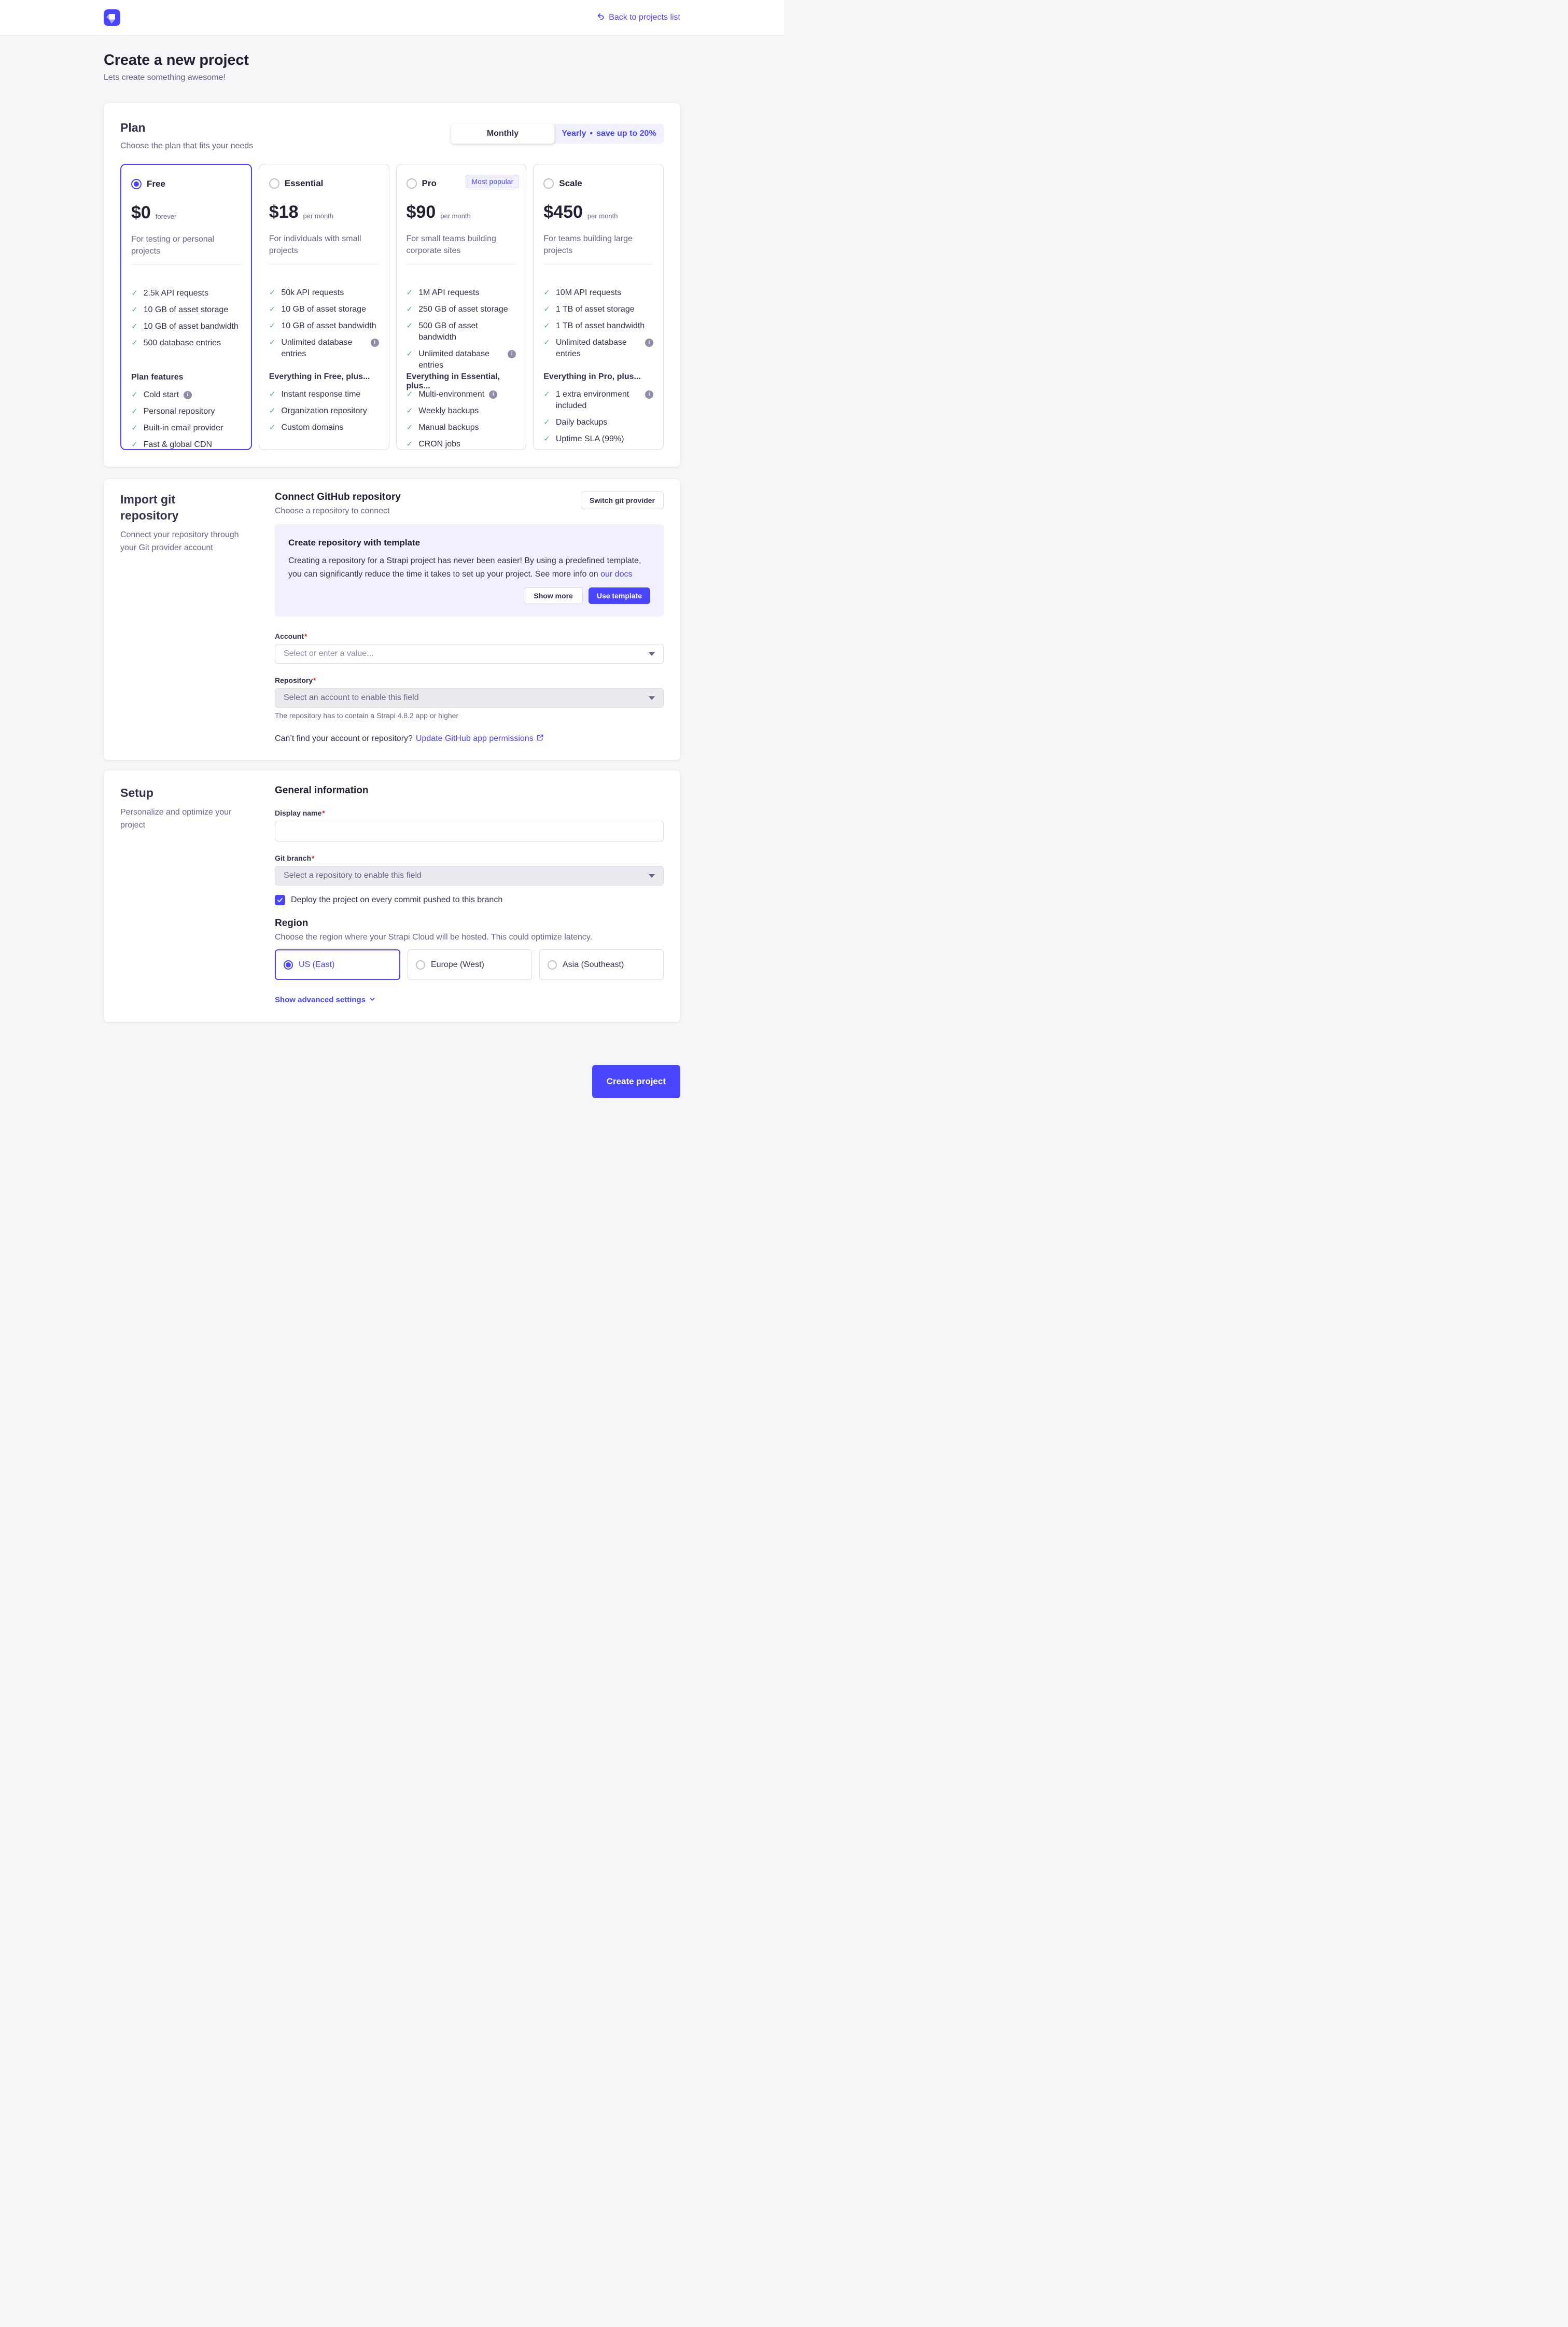  I want to click on plan-feature: ✓ Organization repository, so click(324, 411).